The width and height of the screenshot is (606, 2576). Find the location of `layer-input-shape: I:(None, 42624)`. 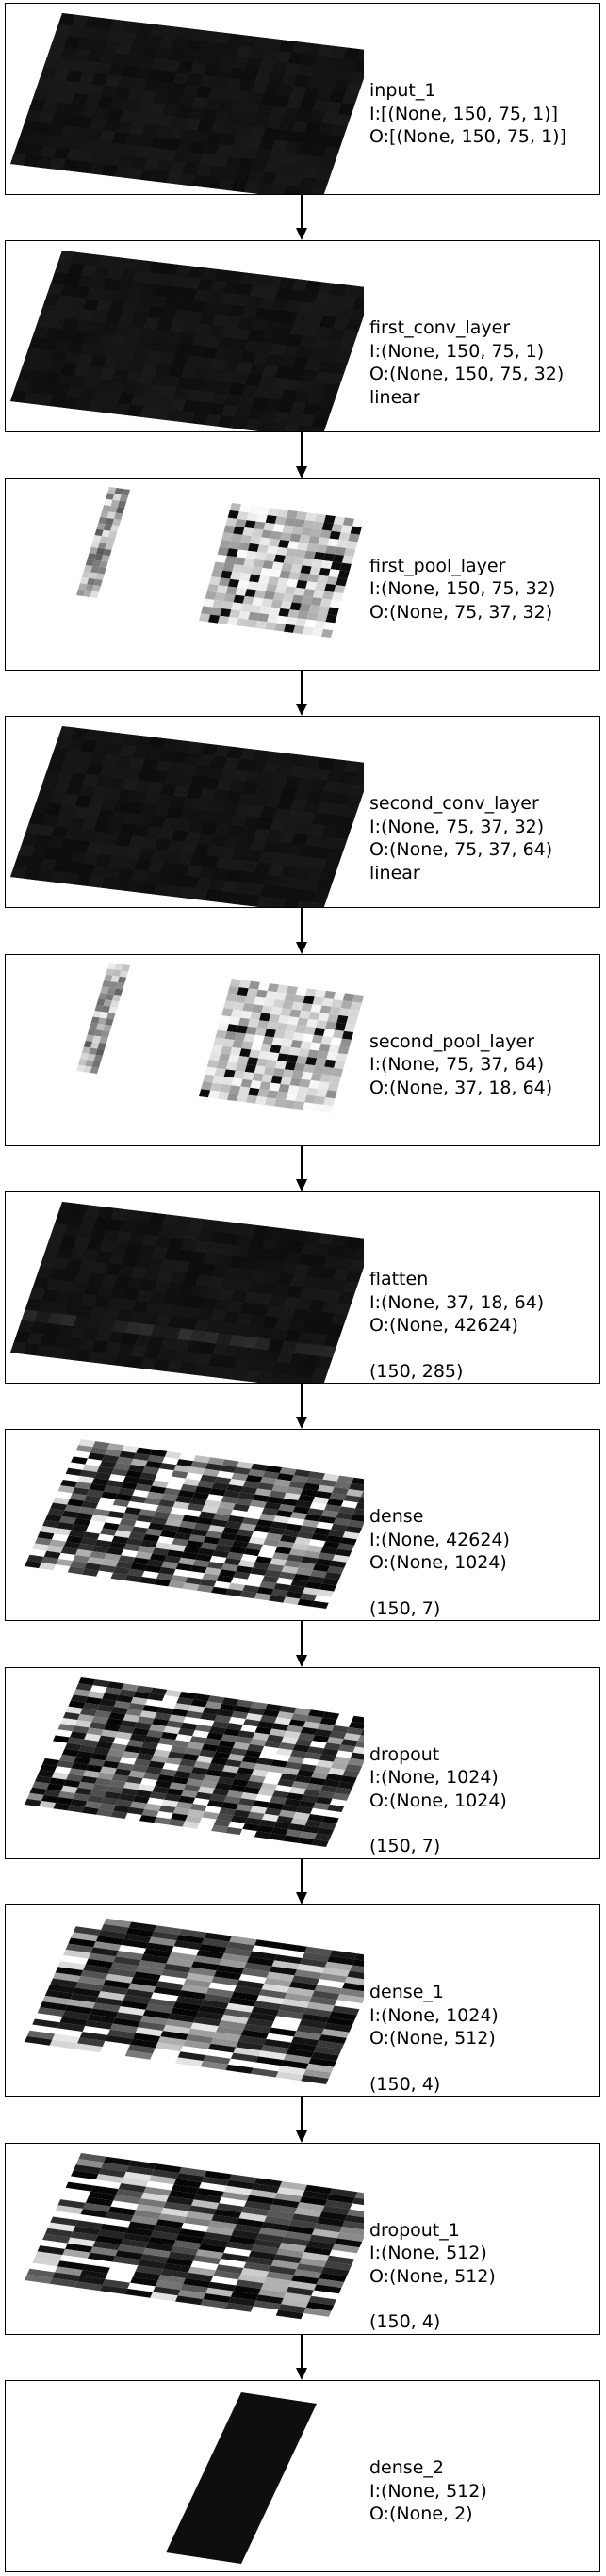

layer-input-shape: I:(None, 42624) is located at coordinates (439, 1539).